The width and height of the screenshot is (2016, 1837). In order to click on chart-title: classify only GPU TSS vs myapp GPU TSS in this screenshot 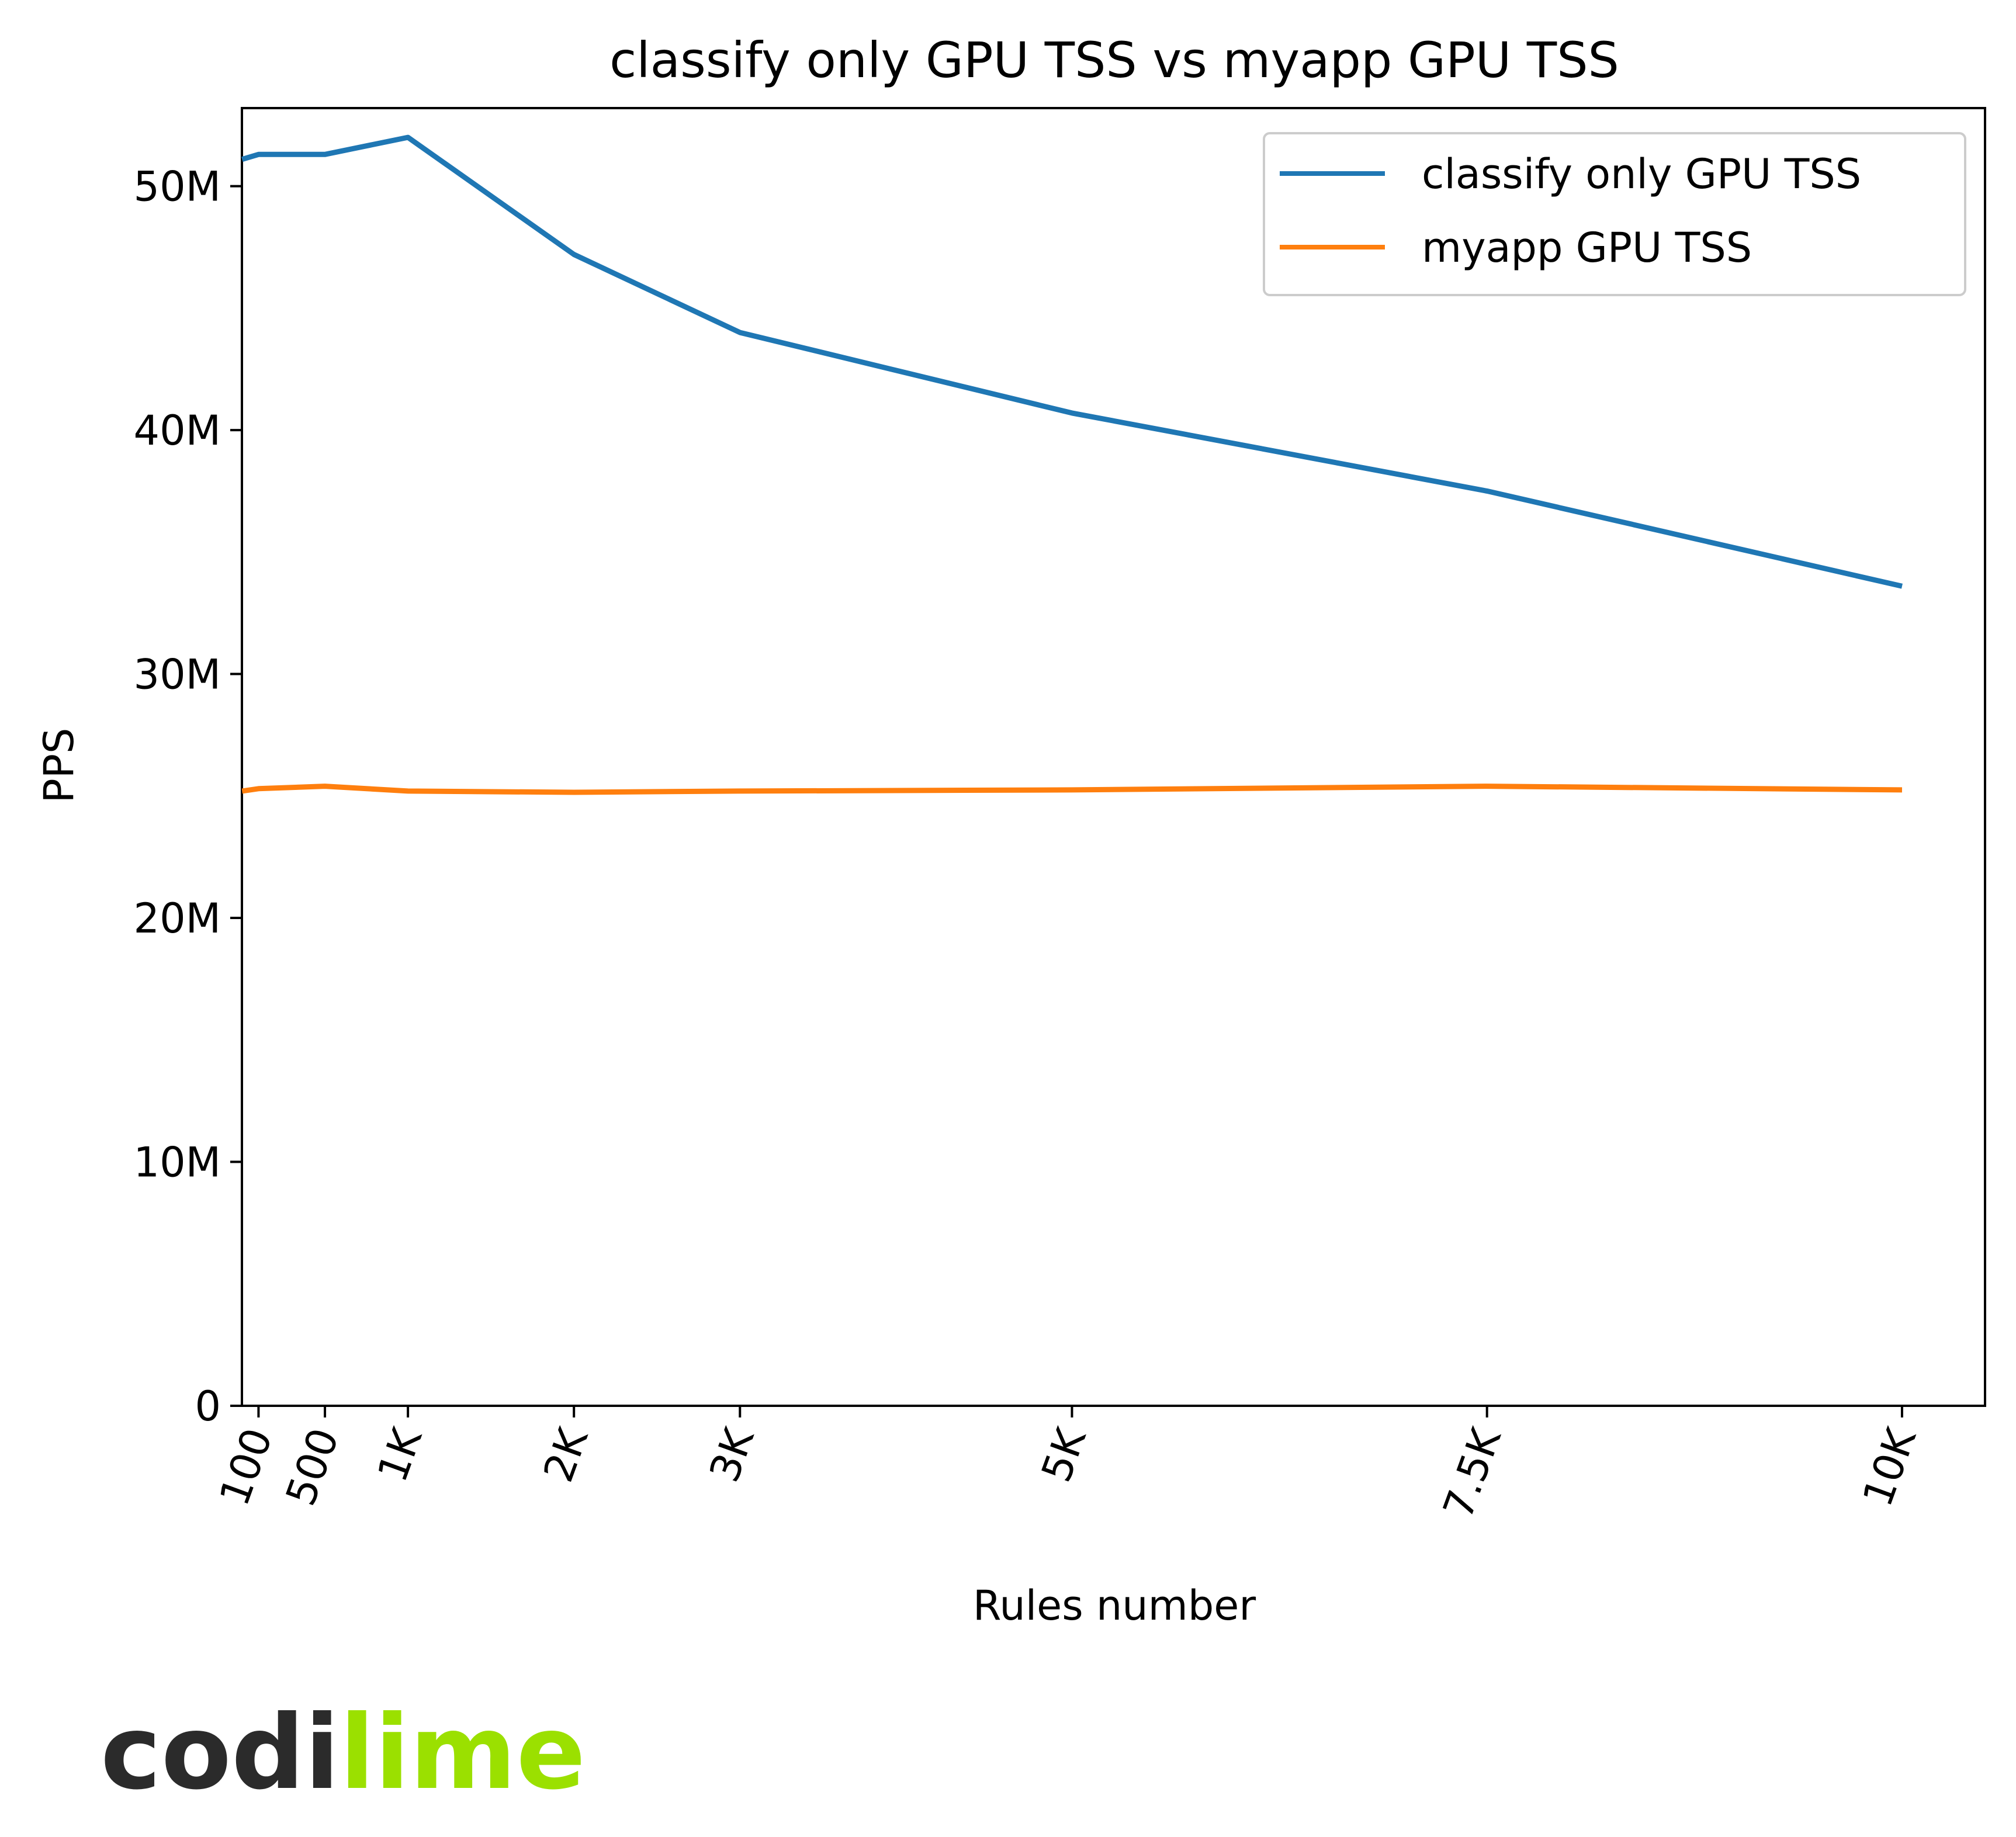, I will do `click(1114, 60)`.